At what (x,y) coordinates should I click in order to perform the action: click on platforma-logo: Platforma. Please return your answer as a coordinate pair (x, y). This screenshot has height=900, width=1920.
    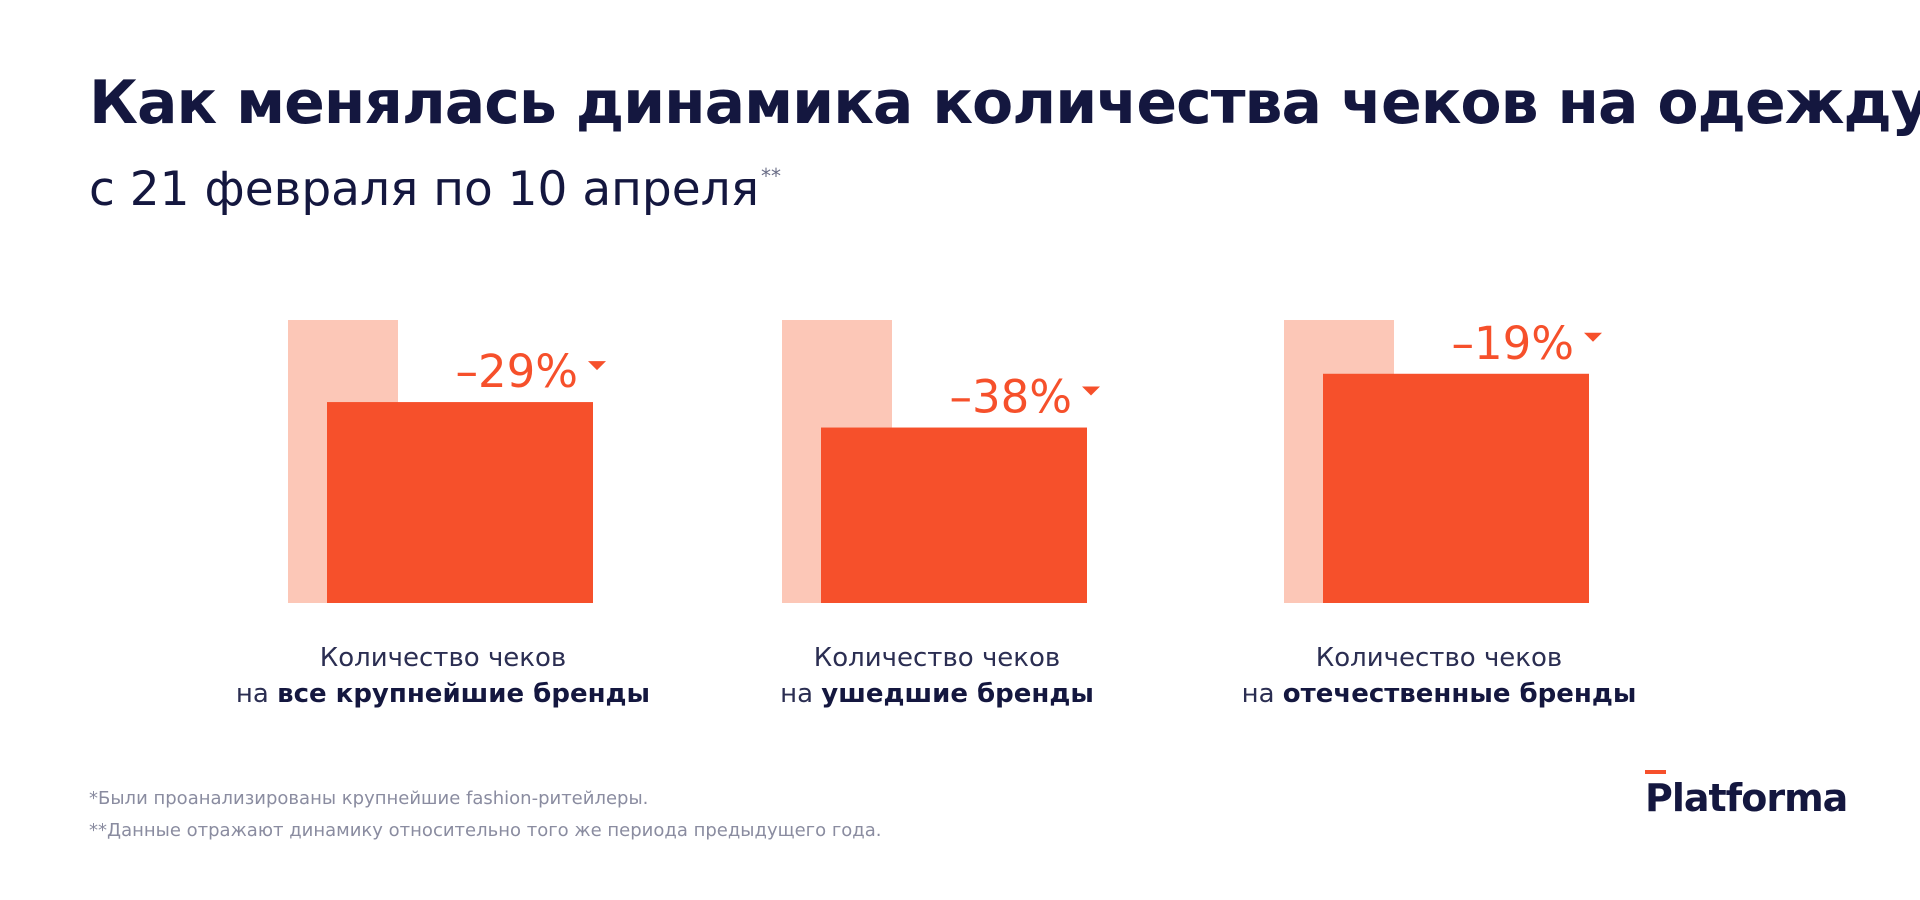
    Looking at the image, I should click on (1746, 800).